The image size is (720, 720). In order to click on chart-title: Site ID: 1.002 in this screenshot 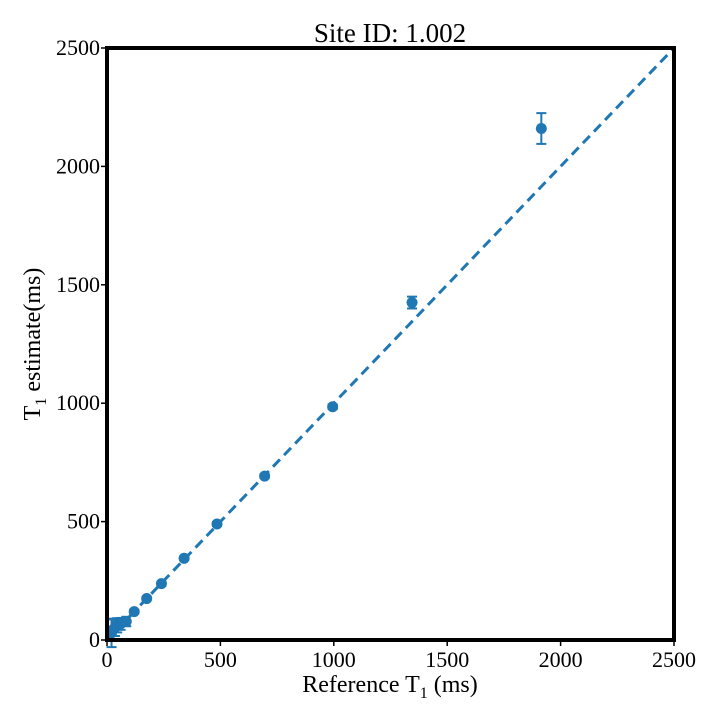, I will do `click(390, 33)`.